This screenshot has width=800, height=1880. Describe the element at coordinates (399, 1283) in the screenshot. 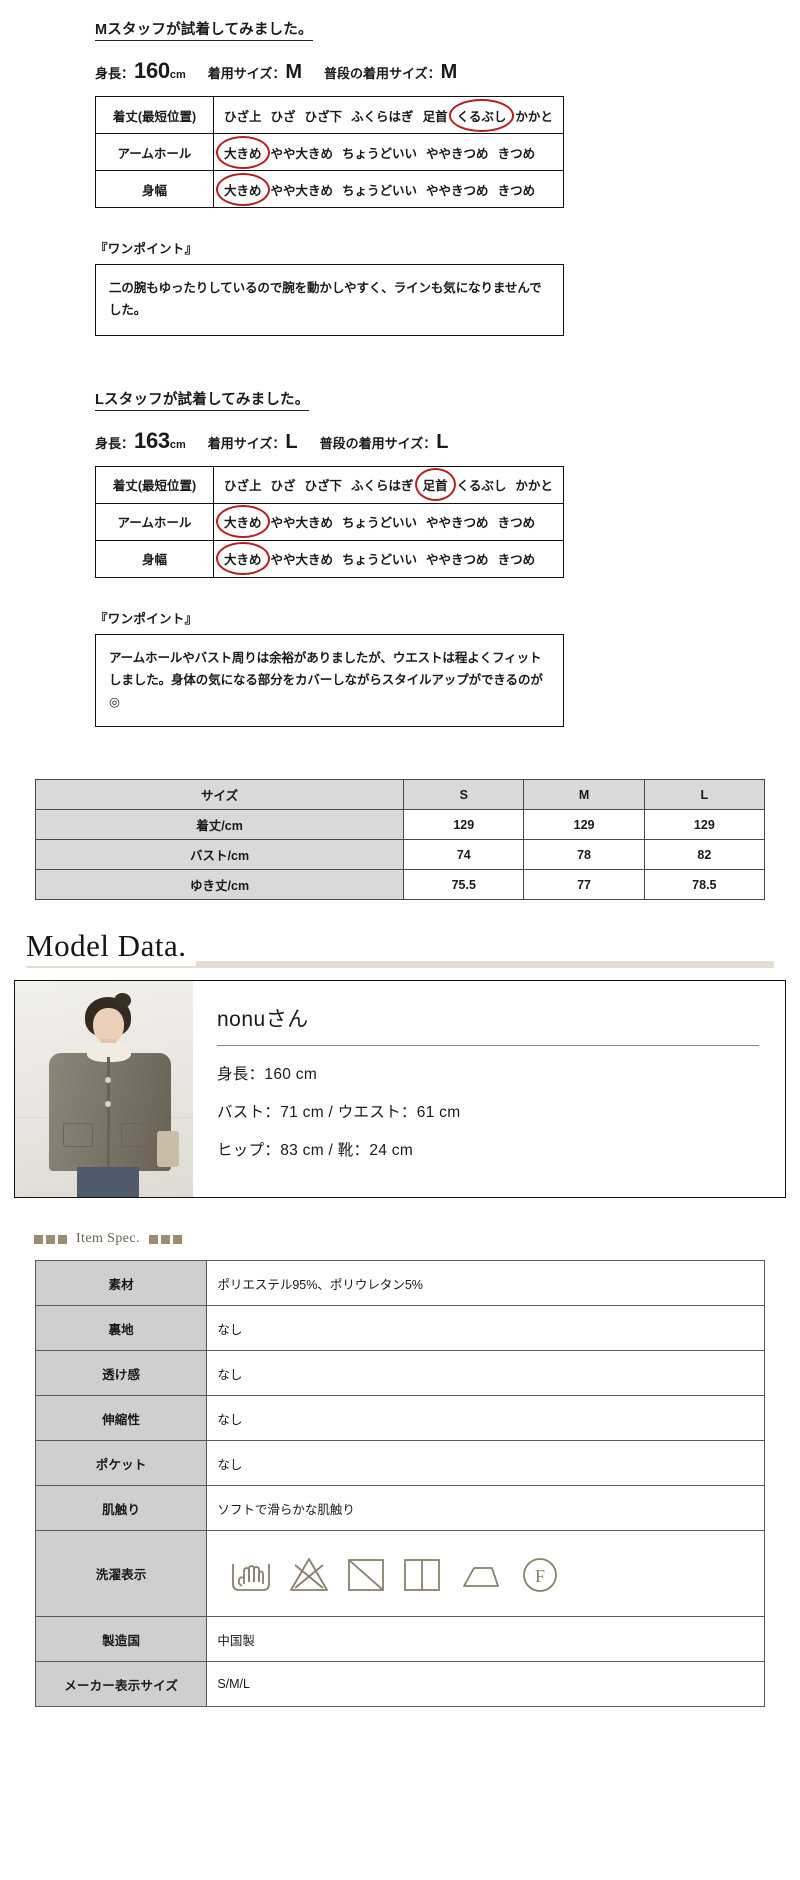

I see `item-spec-row: 素材 ポリエステル95%、ポリウレタン5%` at that location.